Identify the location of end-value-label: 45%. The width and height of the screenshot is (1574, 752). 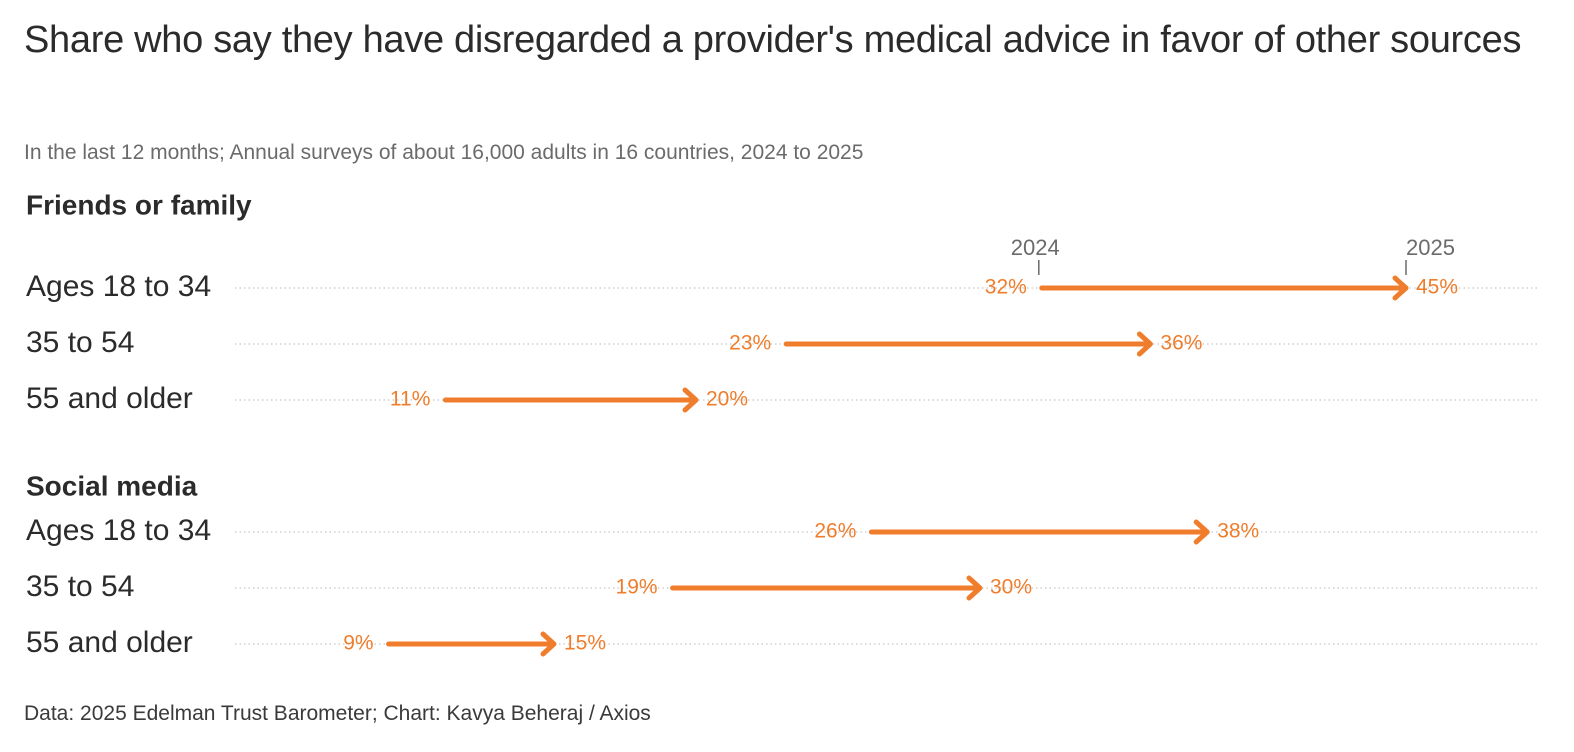
(1437, 287).